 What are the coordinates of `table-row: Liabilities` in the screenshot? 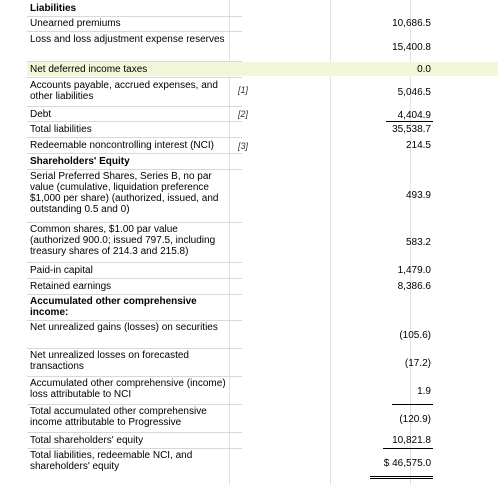 It's located at (262, 9).